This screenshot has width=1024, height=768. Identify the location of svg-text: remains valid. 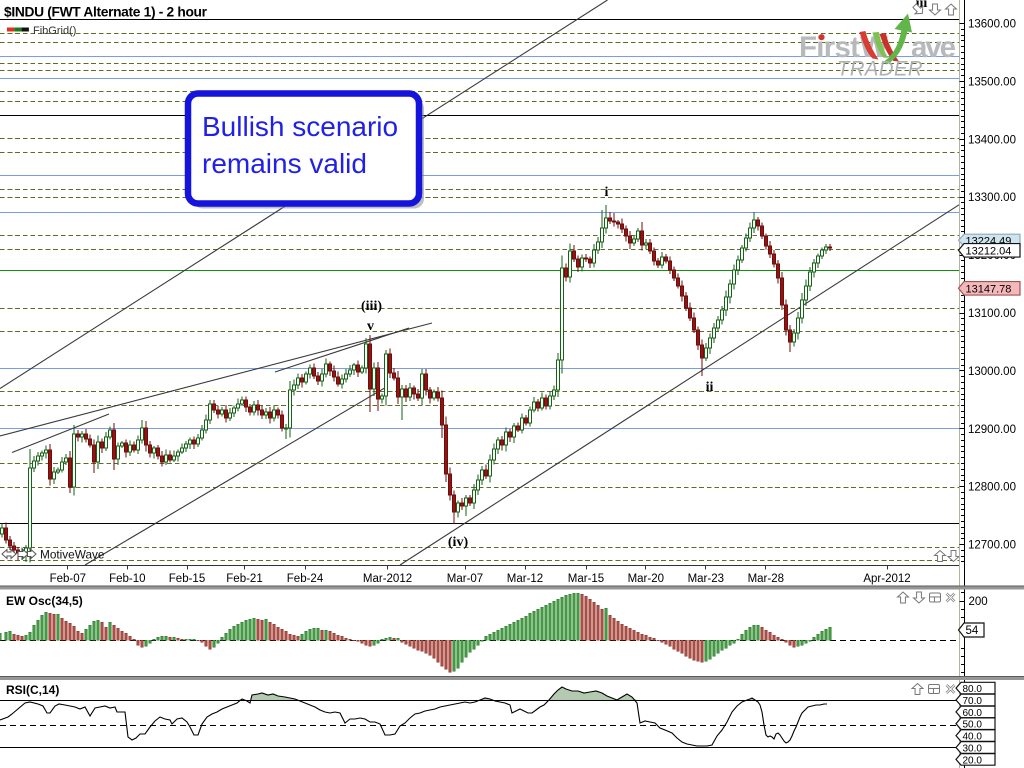
(284, 163).